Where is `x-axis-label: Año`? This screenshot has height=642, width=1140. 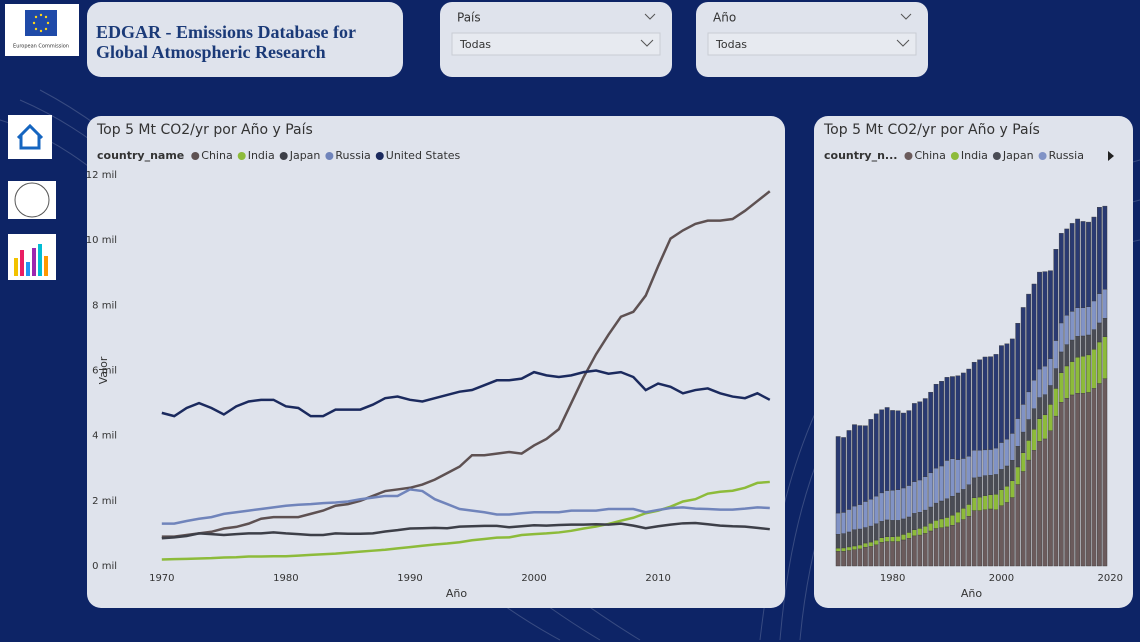
x-axis-label: Año is located at coordinates (971, 593).